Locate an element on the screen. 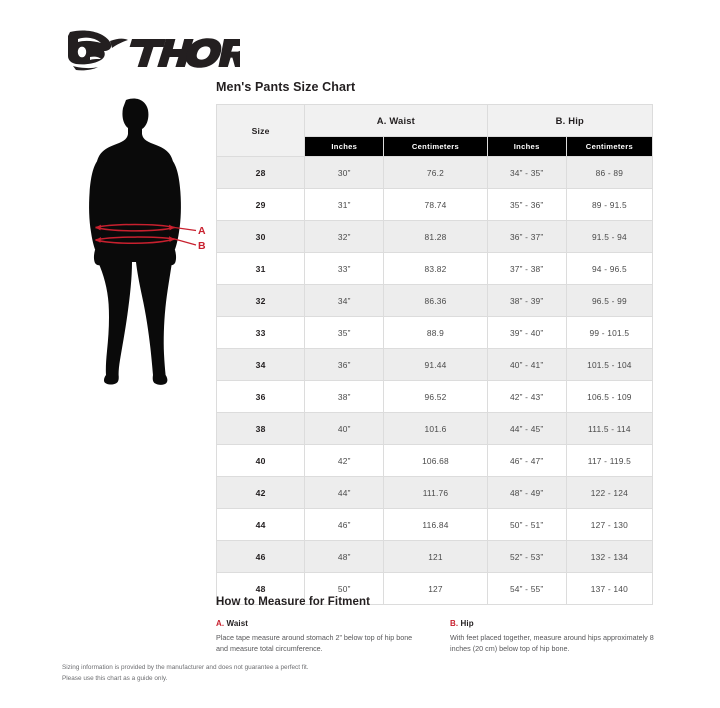 This screenshot has width=720, height=708. column-header-waist-inches: Inches is located at coordinates (344, 146).